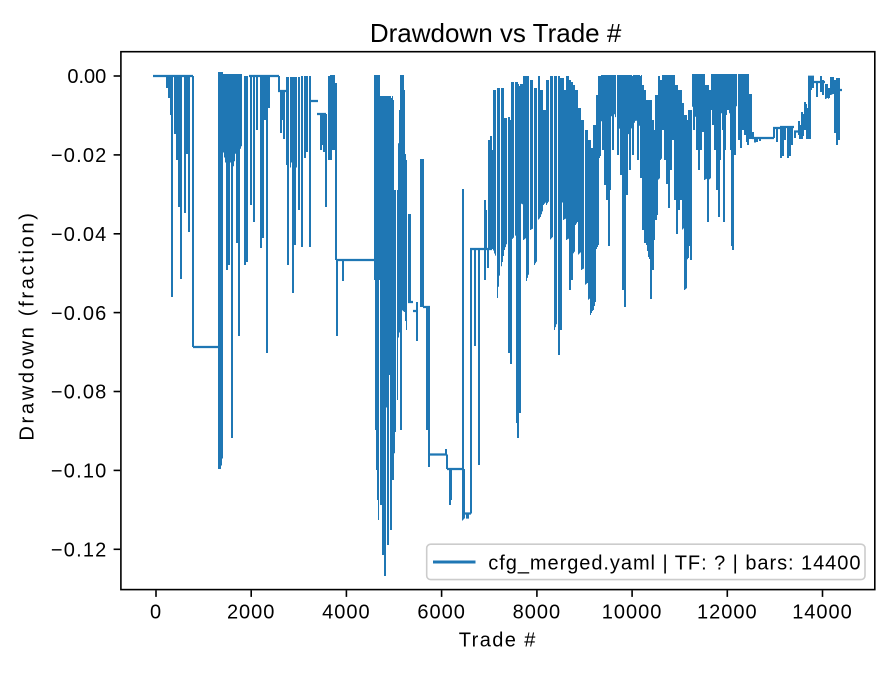  I want to click on svg-text: 12000, so click(727, 612).